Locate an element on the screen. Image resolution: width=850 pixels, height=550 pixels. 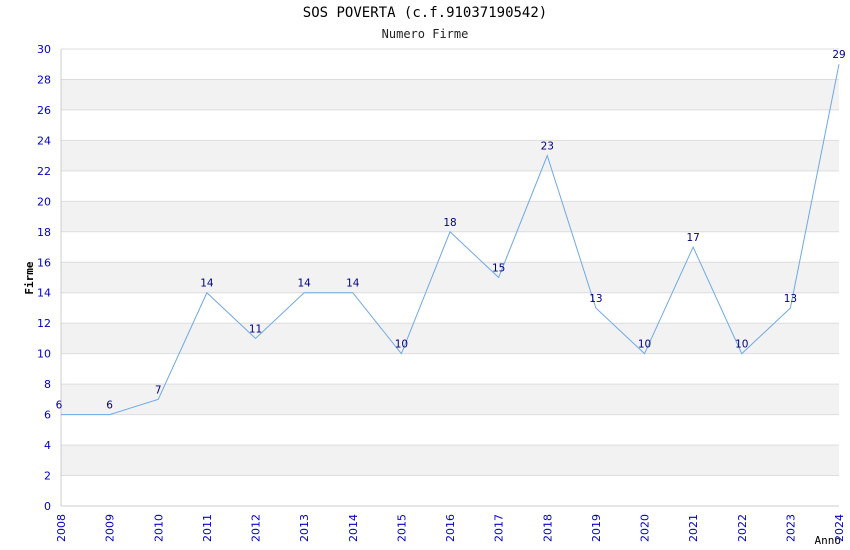
y-tick-label: 22 is located at coordinates (44, 171).